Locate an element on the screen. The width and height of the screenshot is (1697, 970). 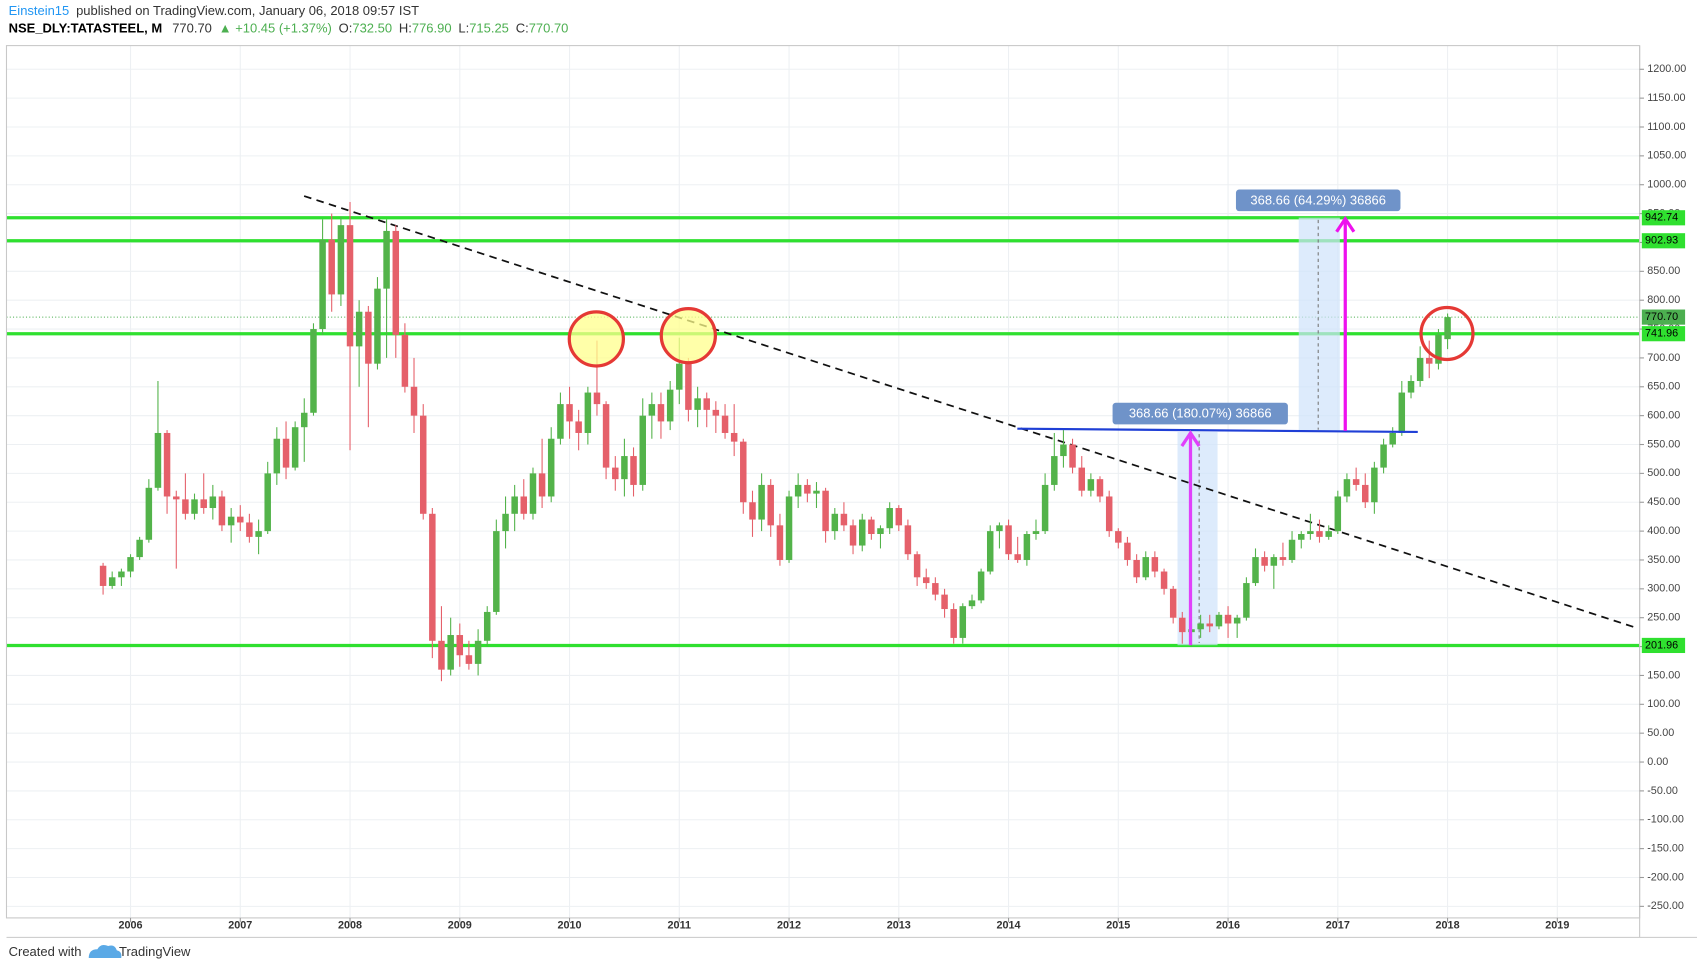
x-tick-label: 2018 is located at coordinates (1448, 925).